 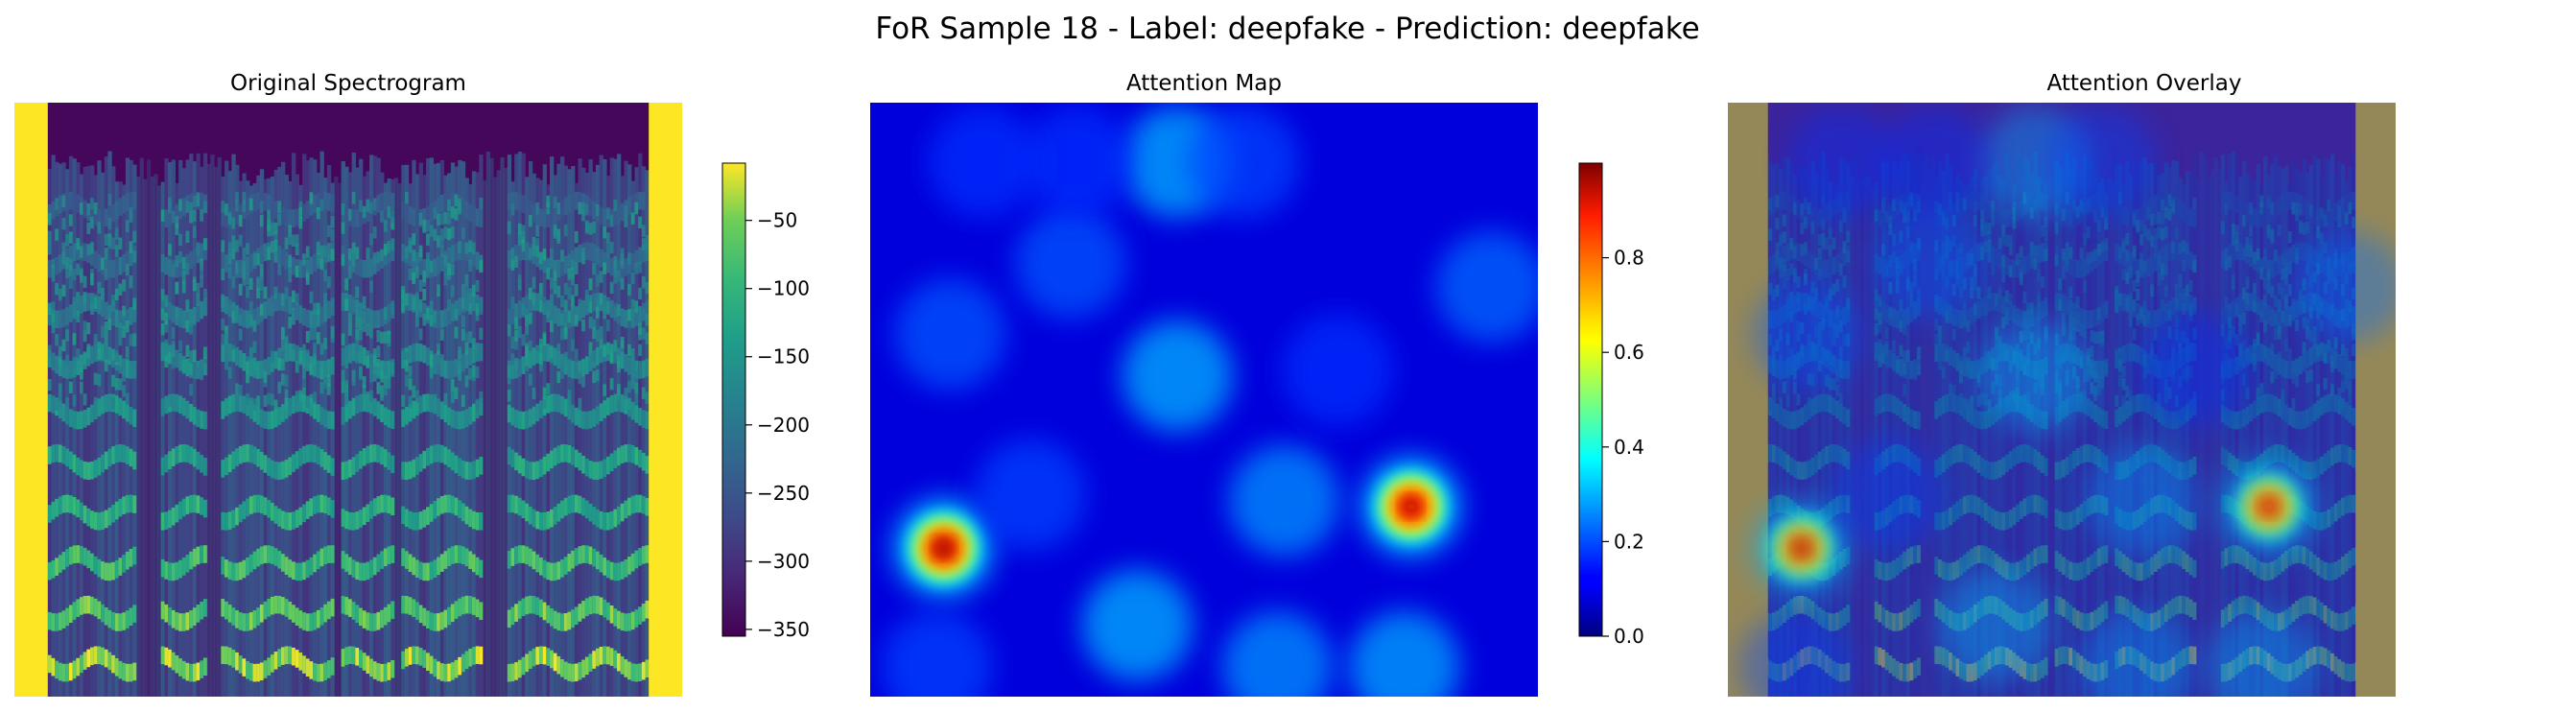 What do you see at coordinates (1629, 636) in the screenshot?
I see `attention-colorbar-tick-label: 0.0` at bounding box center [1629, 636].